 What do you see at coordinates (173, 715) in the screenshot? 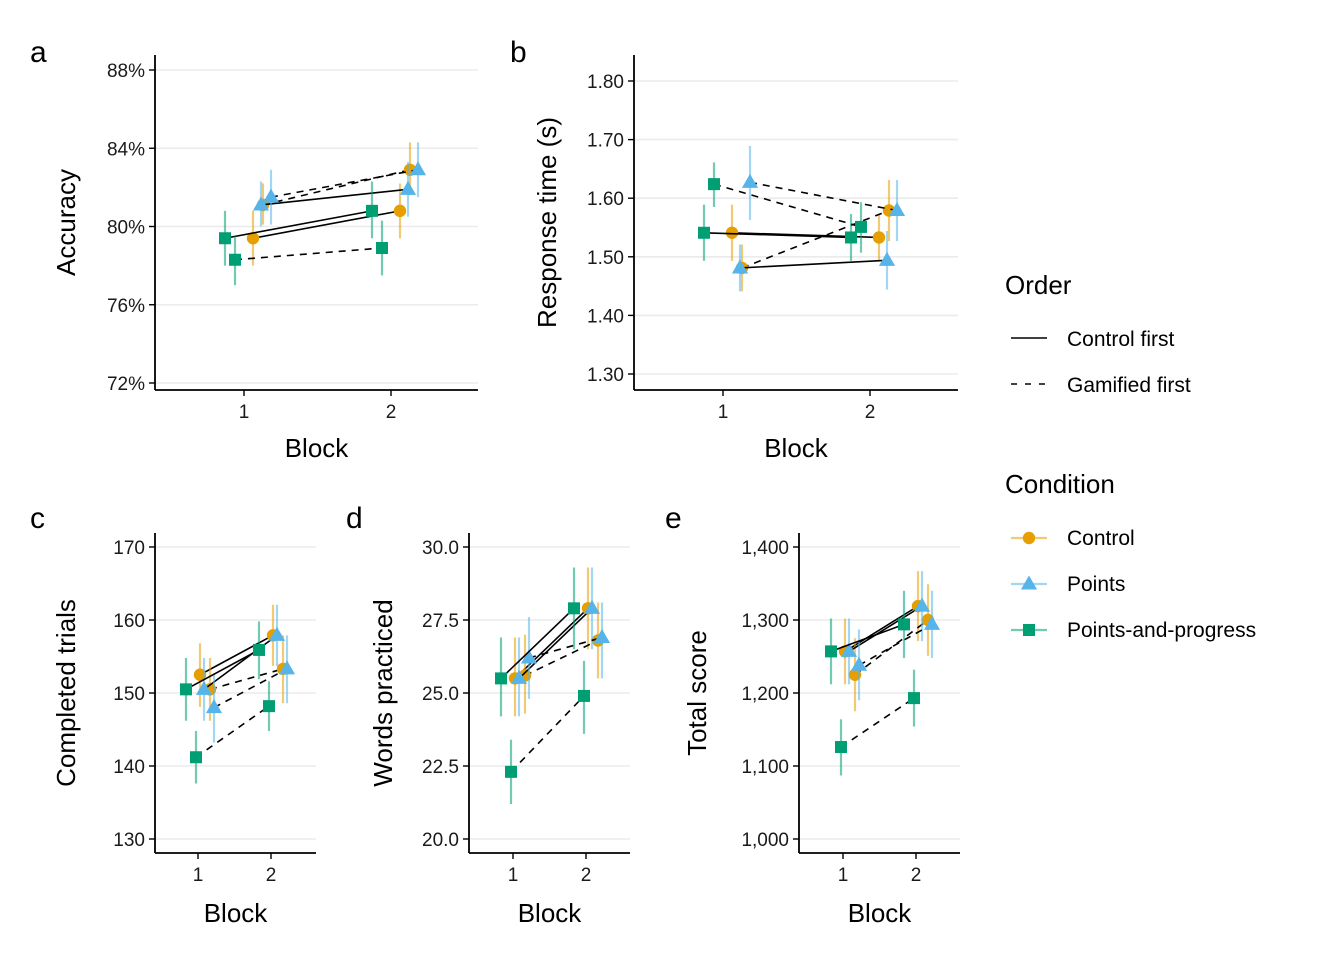
I see `panel-c: c 130 140 150 160 170 1 2 Block Completed trials` at bounding box center [173, 715].